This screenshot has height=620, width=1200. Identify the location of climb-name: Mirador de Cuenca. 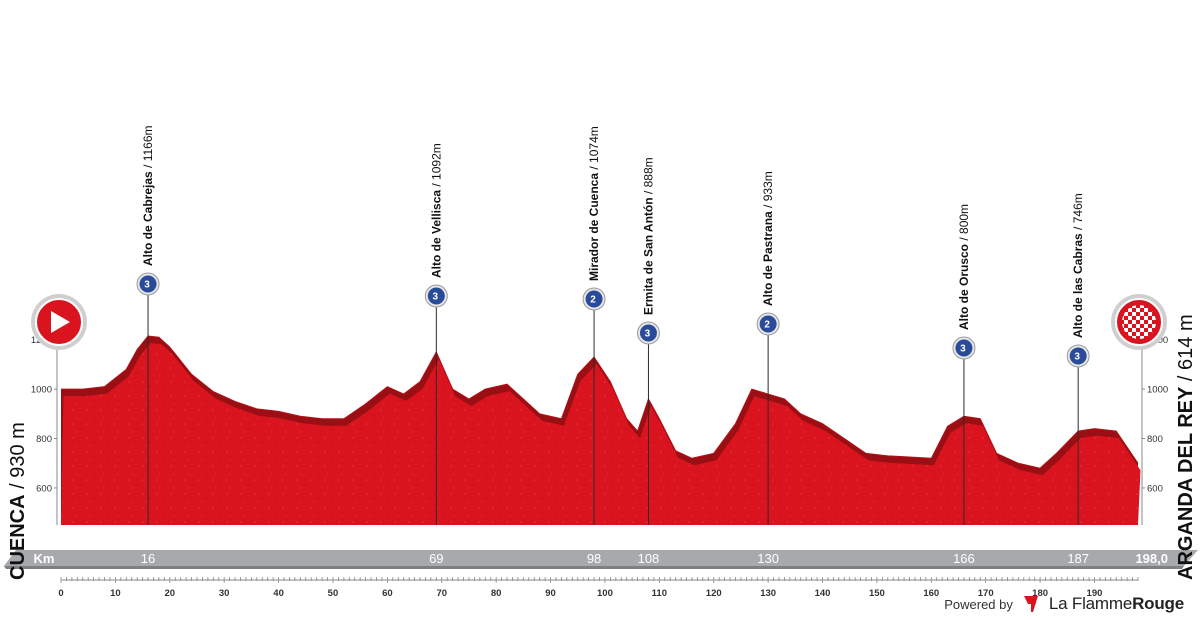
(594, 227).